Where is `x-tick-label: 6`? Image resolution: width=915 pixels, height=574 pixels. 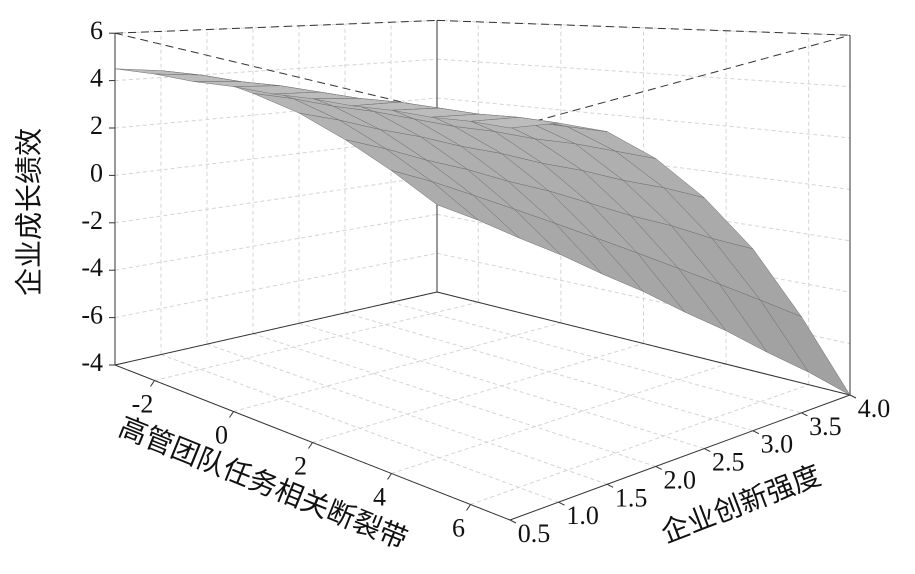
x-tick-label: 6 is located at coordinates (458, 527).